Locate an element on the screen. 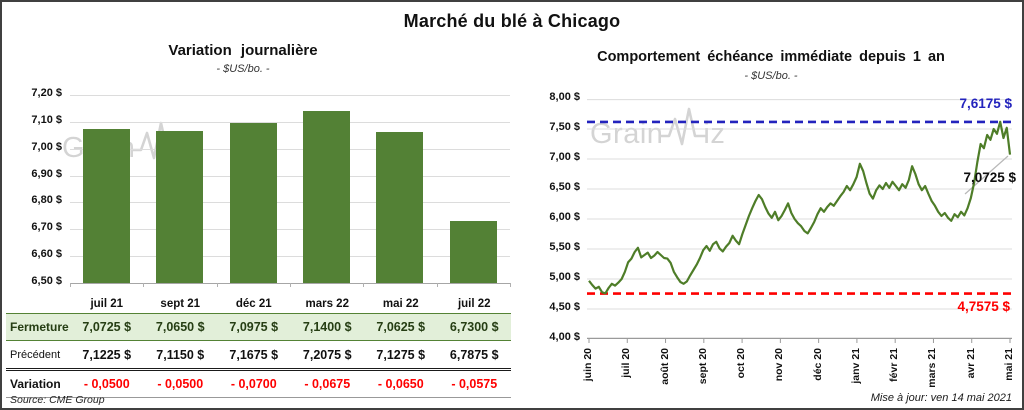 The width and height of the screenshot is (1024, 410). row-label: Variation is located at coordinates (35, 384).